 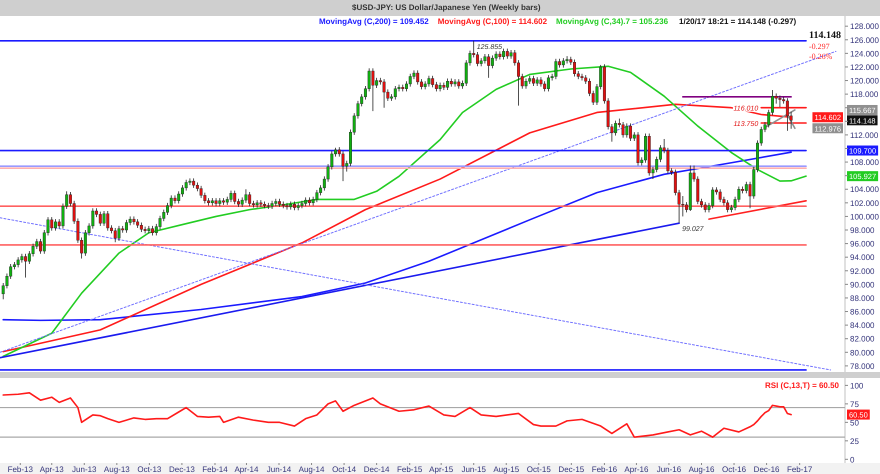 I want to click on y-tick-label: 100, so click(x=857, y=385).